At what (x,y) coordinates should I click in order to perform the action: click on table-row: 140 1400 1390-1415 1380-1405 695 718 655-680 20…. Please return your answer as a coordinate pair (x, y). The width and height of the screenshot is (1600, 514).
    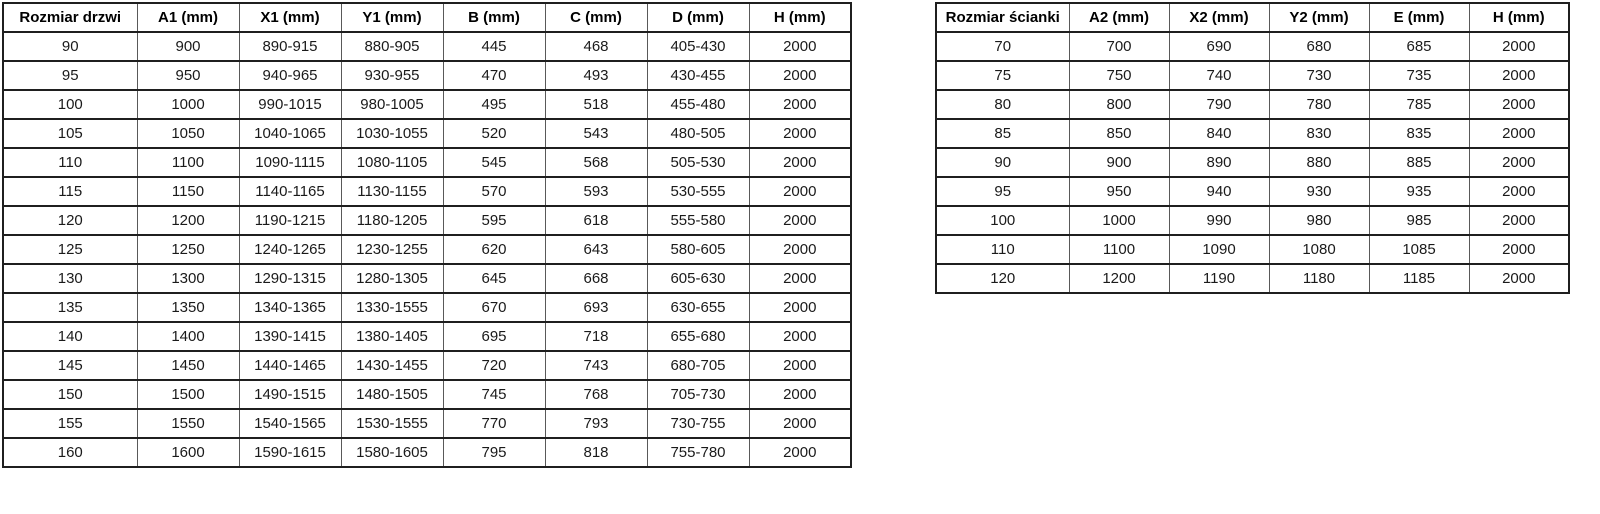
    Looking at the image, I should click on (427, 336).